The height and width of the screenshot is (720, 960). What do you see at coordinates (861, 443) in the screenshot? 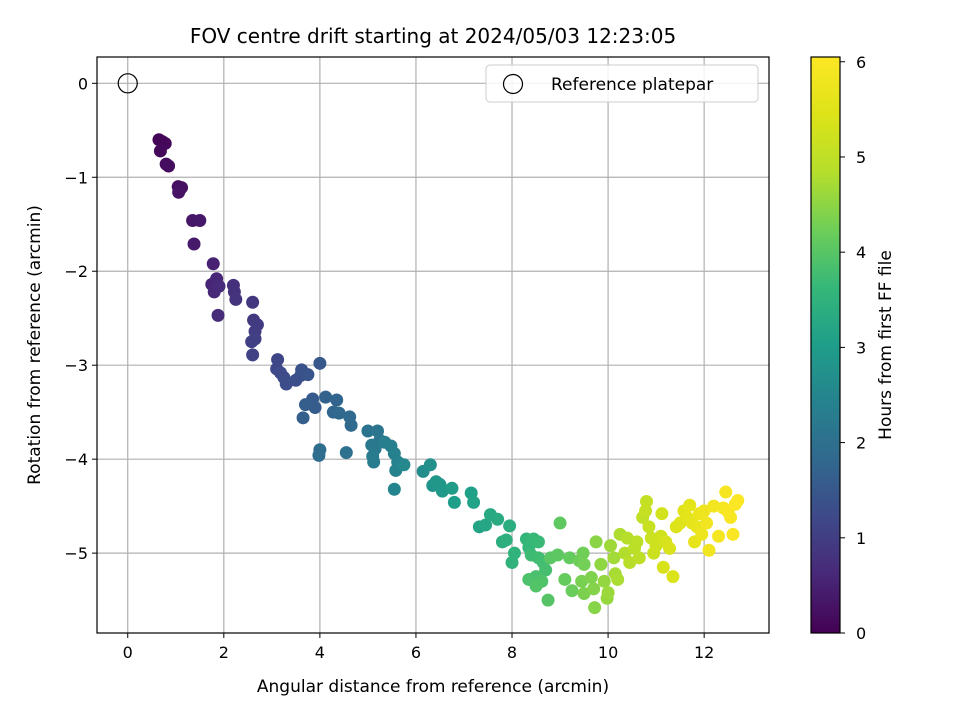
I see `colorbar-tick-label: 2` at bounding box center [861, 443].